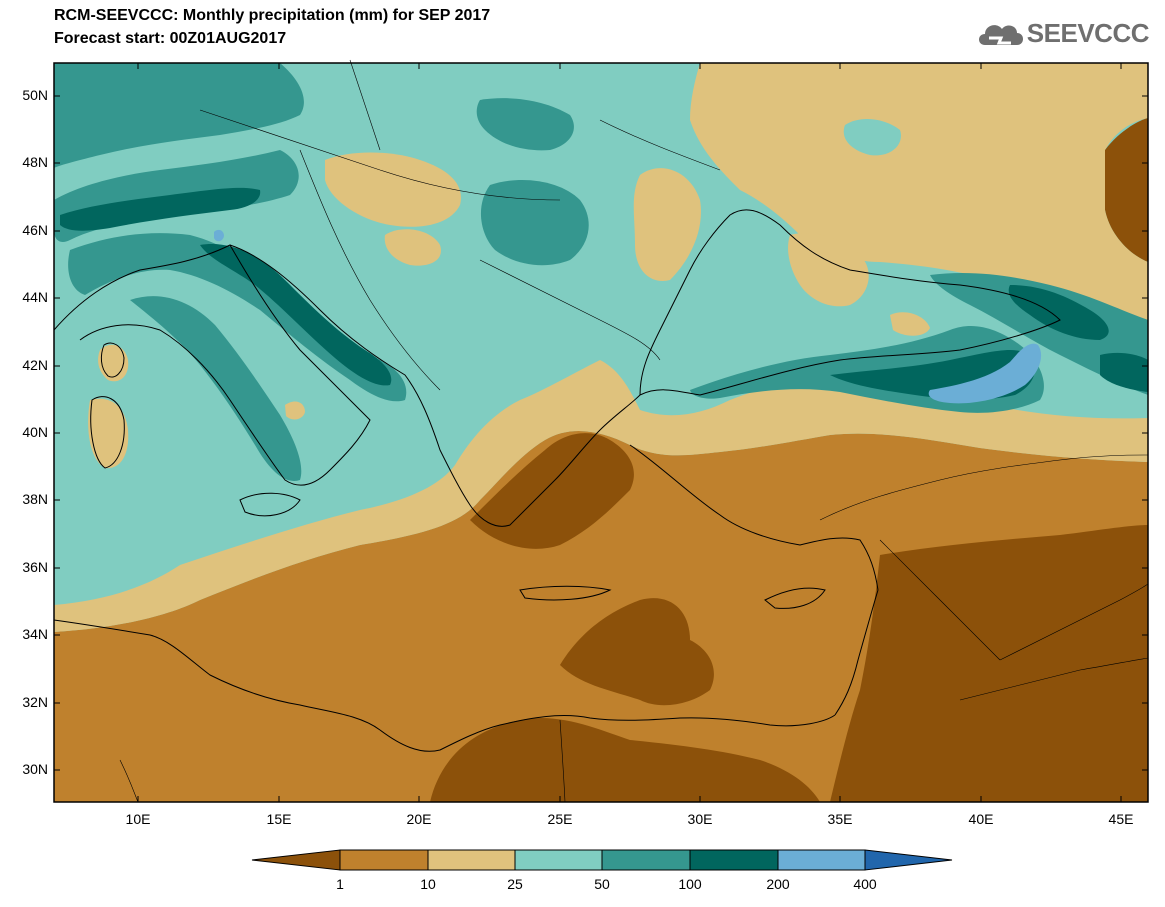 Image resolution: width=1165 pixels, height=907 pixels. I want to click on precip-region-50-100-adriatic, so click(237, 317).